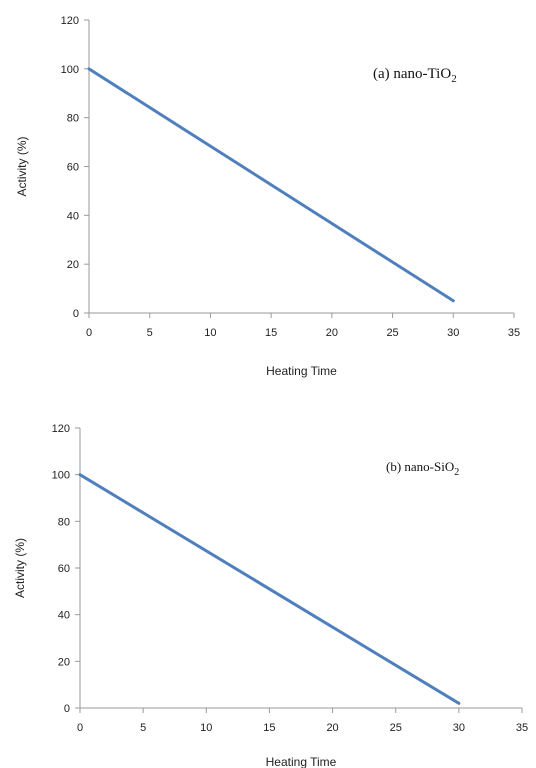 This screenshot has height=768, width=536. I want to click on chart-b-annotation: (b) nano-SiO2, so click(422, 468).